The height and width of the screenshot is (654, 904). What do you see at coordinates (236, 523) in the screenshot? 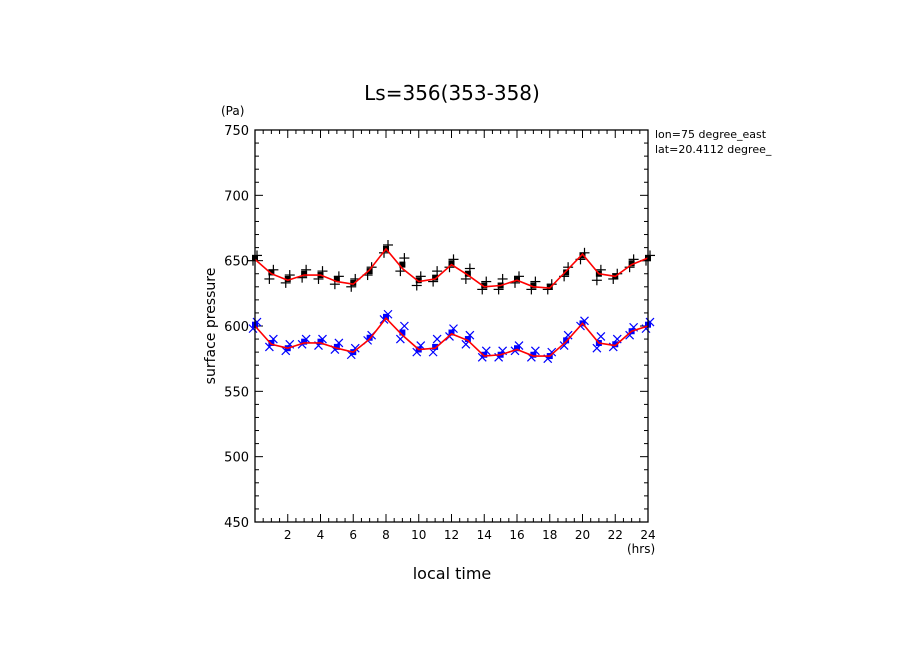
I see `y-tick-label: 450` at bounding box center [236, 523].